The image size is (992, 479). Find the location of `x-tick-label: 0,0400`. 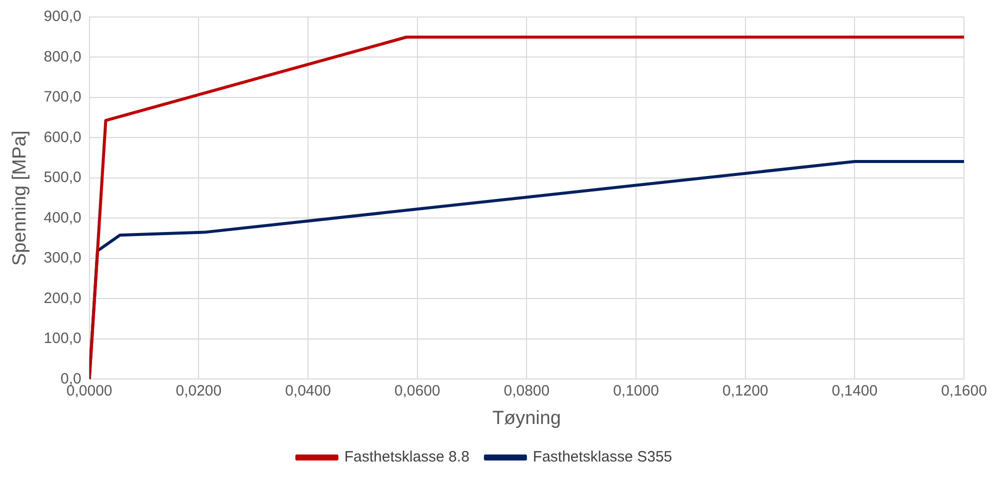

x-tick-label: 0,0400 is located at coordinates (308, 391).